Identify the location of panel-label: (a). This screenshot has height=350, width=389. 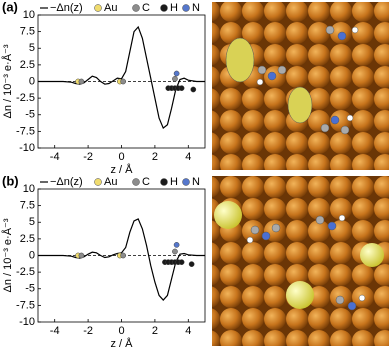
(10, 7).